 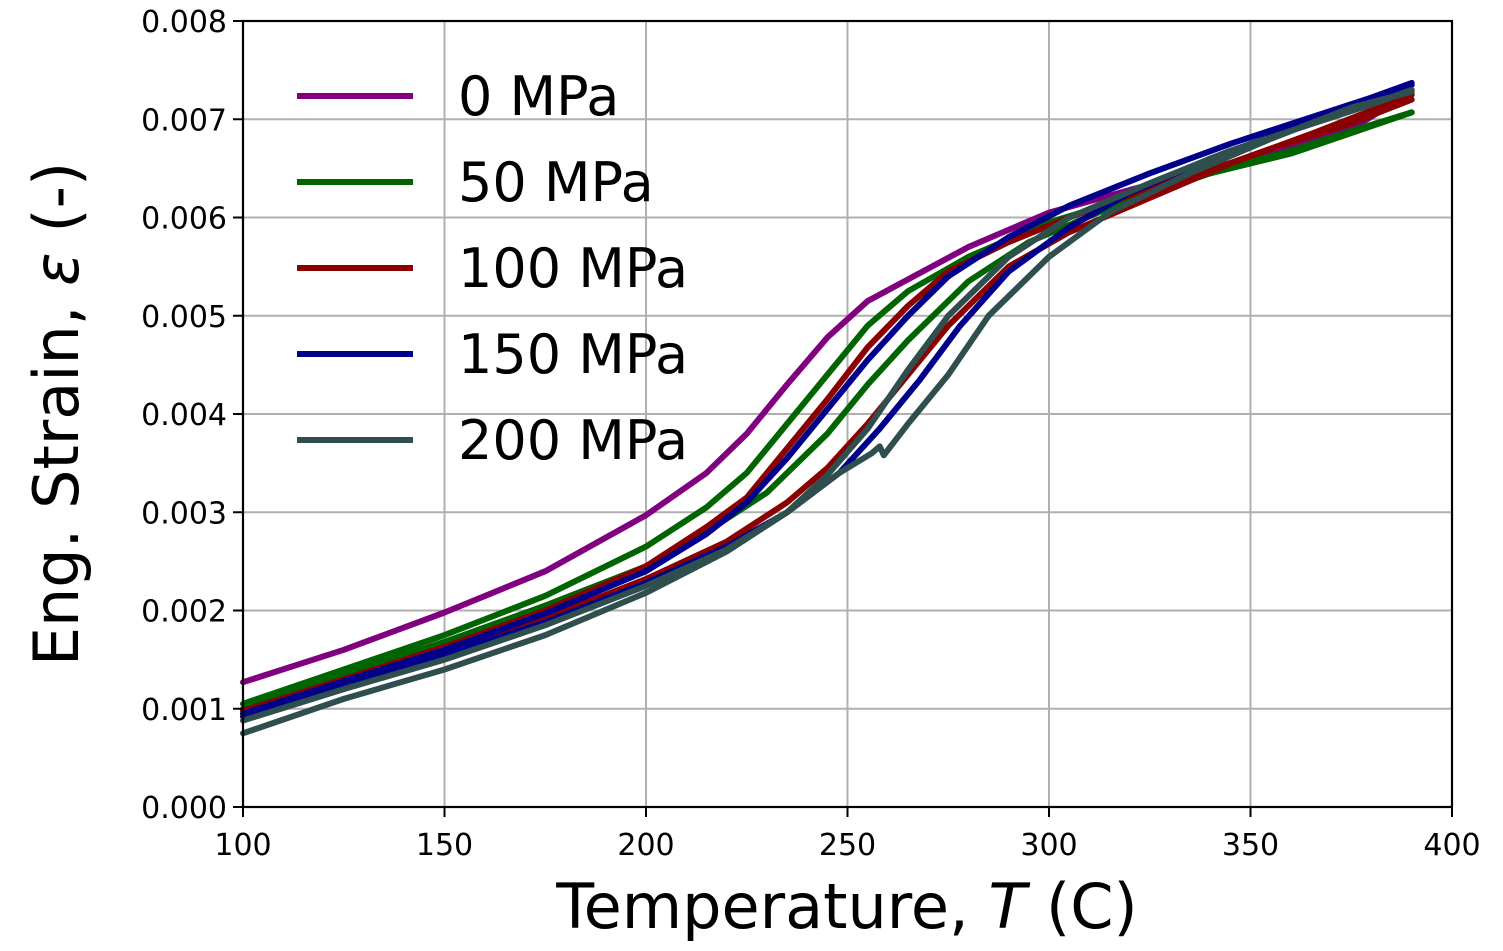 I want to click on x-tick-label: 250, so click(x=847, y=845).